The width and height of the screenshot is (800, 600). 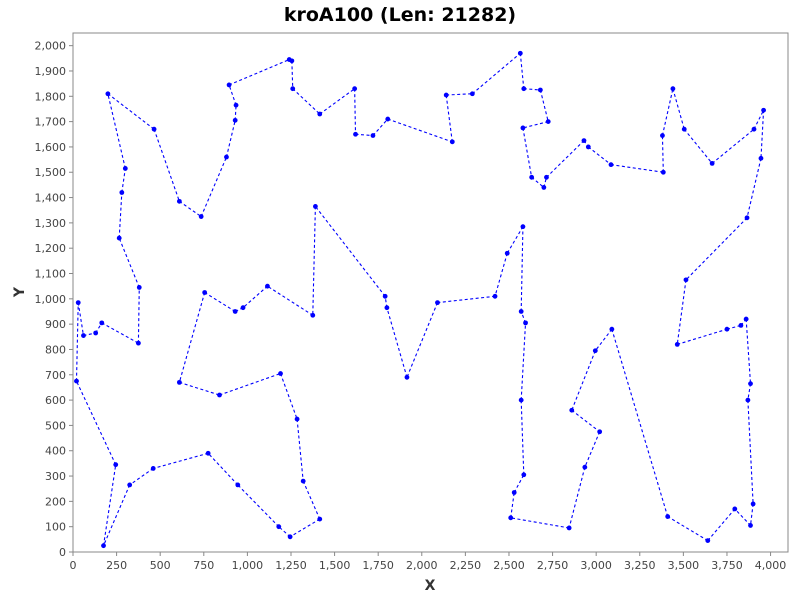 What do you see at coordinates (51, 299) in the screenshot?
I see `y-tick-label: 1,000` at bounding box center [51, 299].